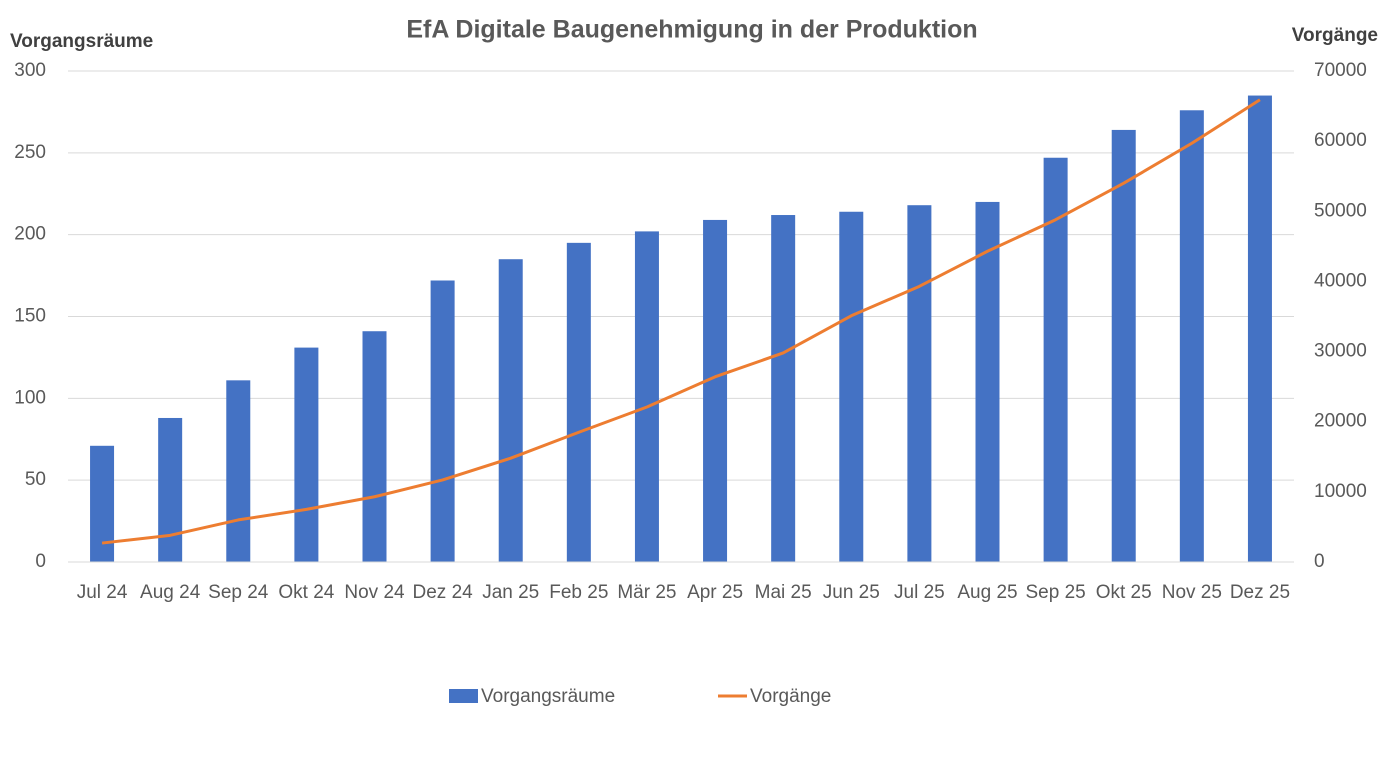  Describe the element at coordinates (790, 696) in the screenshot. I see `legend-label: Vorgänge` at that location.